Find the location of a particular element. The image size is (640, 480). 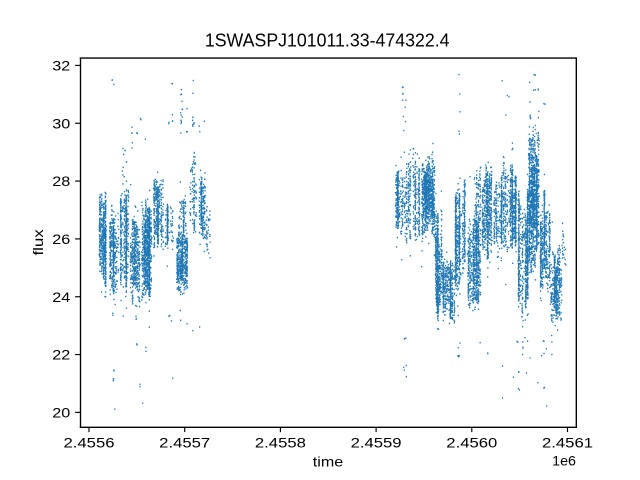

svg-text: 26 is located at coordinates (61, 239).